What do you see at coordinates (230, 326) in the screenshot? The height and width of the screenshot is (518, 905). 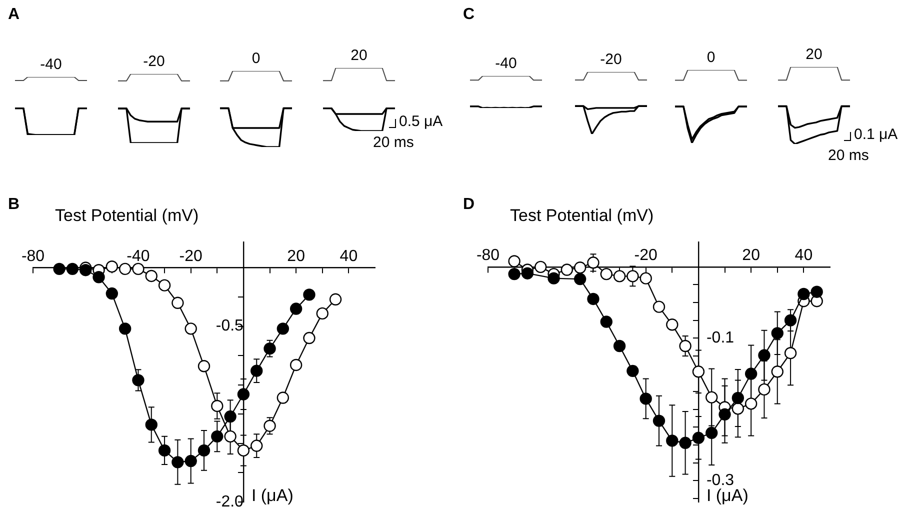 I see `y-tick-label: -0.5` at bounding box center [230, 326].